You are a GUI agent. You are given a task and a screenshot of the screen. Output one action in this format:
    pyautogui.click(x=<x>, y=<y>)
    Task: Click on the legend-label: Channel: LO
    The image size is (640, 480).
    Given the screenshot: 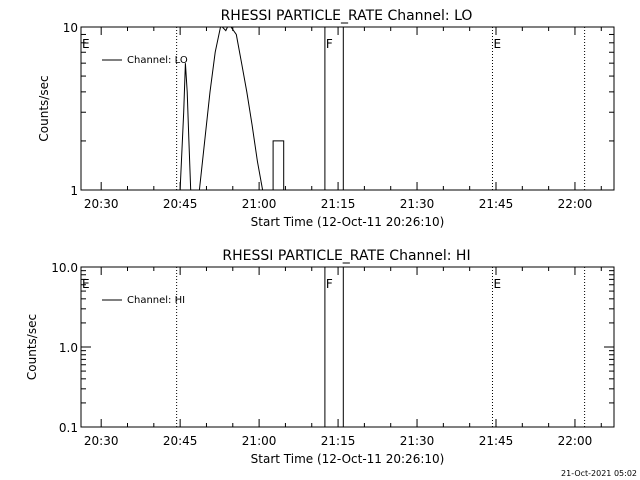 What is the action you would take?
    pyautogui.click(x=157, y=60)
    